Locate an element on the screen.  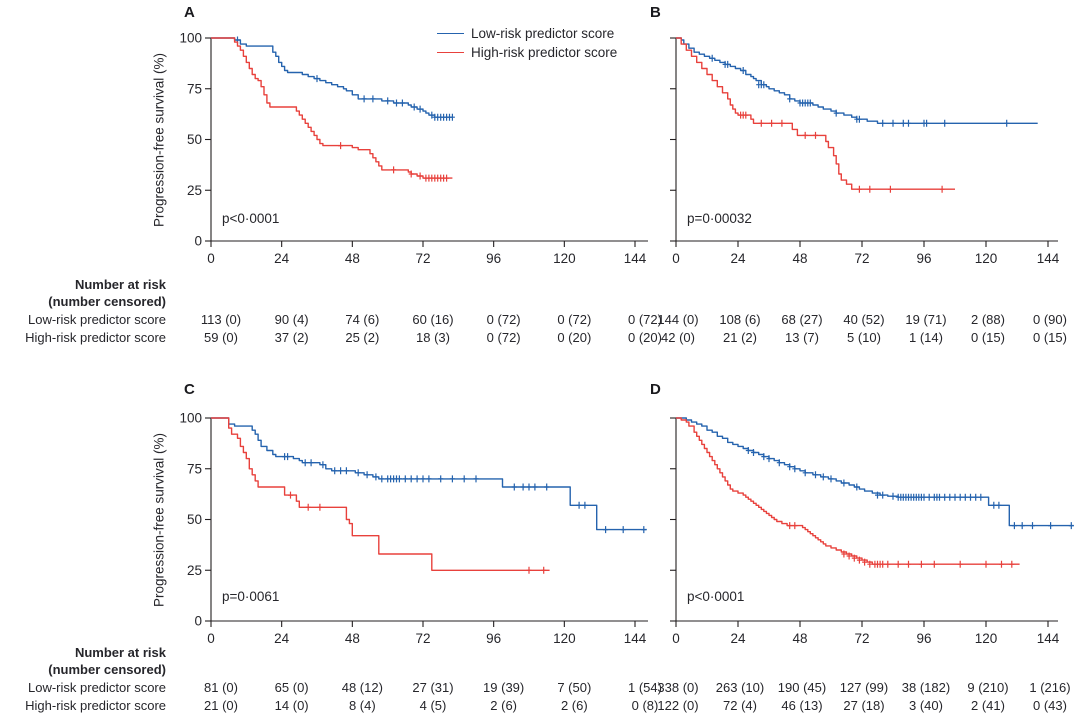
risk-cell: 263 (10) is located at coordinates (740, 687).